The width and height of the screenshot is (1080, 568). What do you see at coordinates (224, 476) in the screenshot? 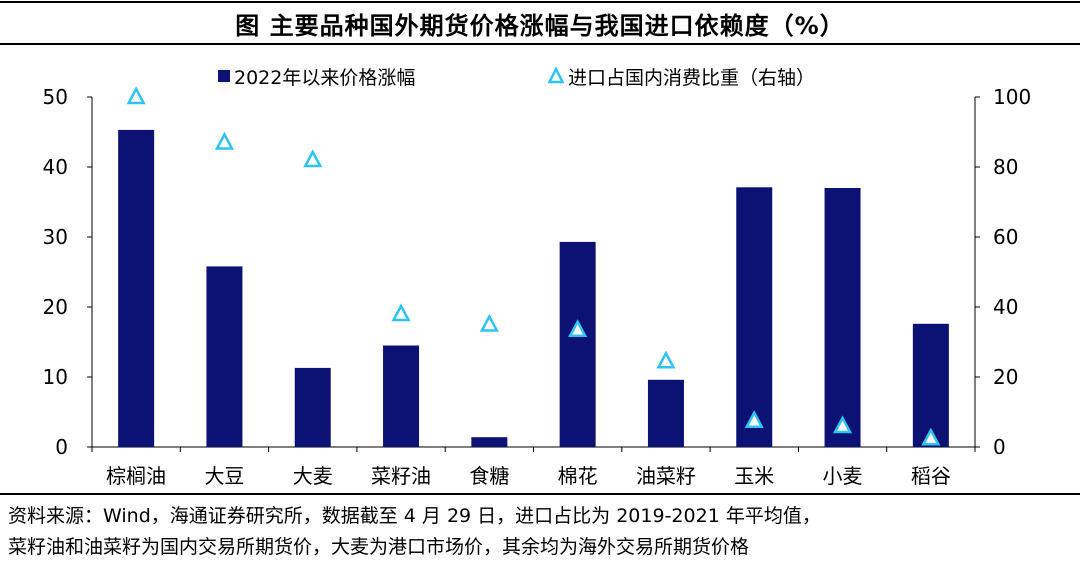
I see `x-tick-label: 大豆` at bounding box center [224, 476].